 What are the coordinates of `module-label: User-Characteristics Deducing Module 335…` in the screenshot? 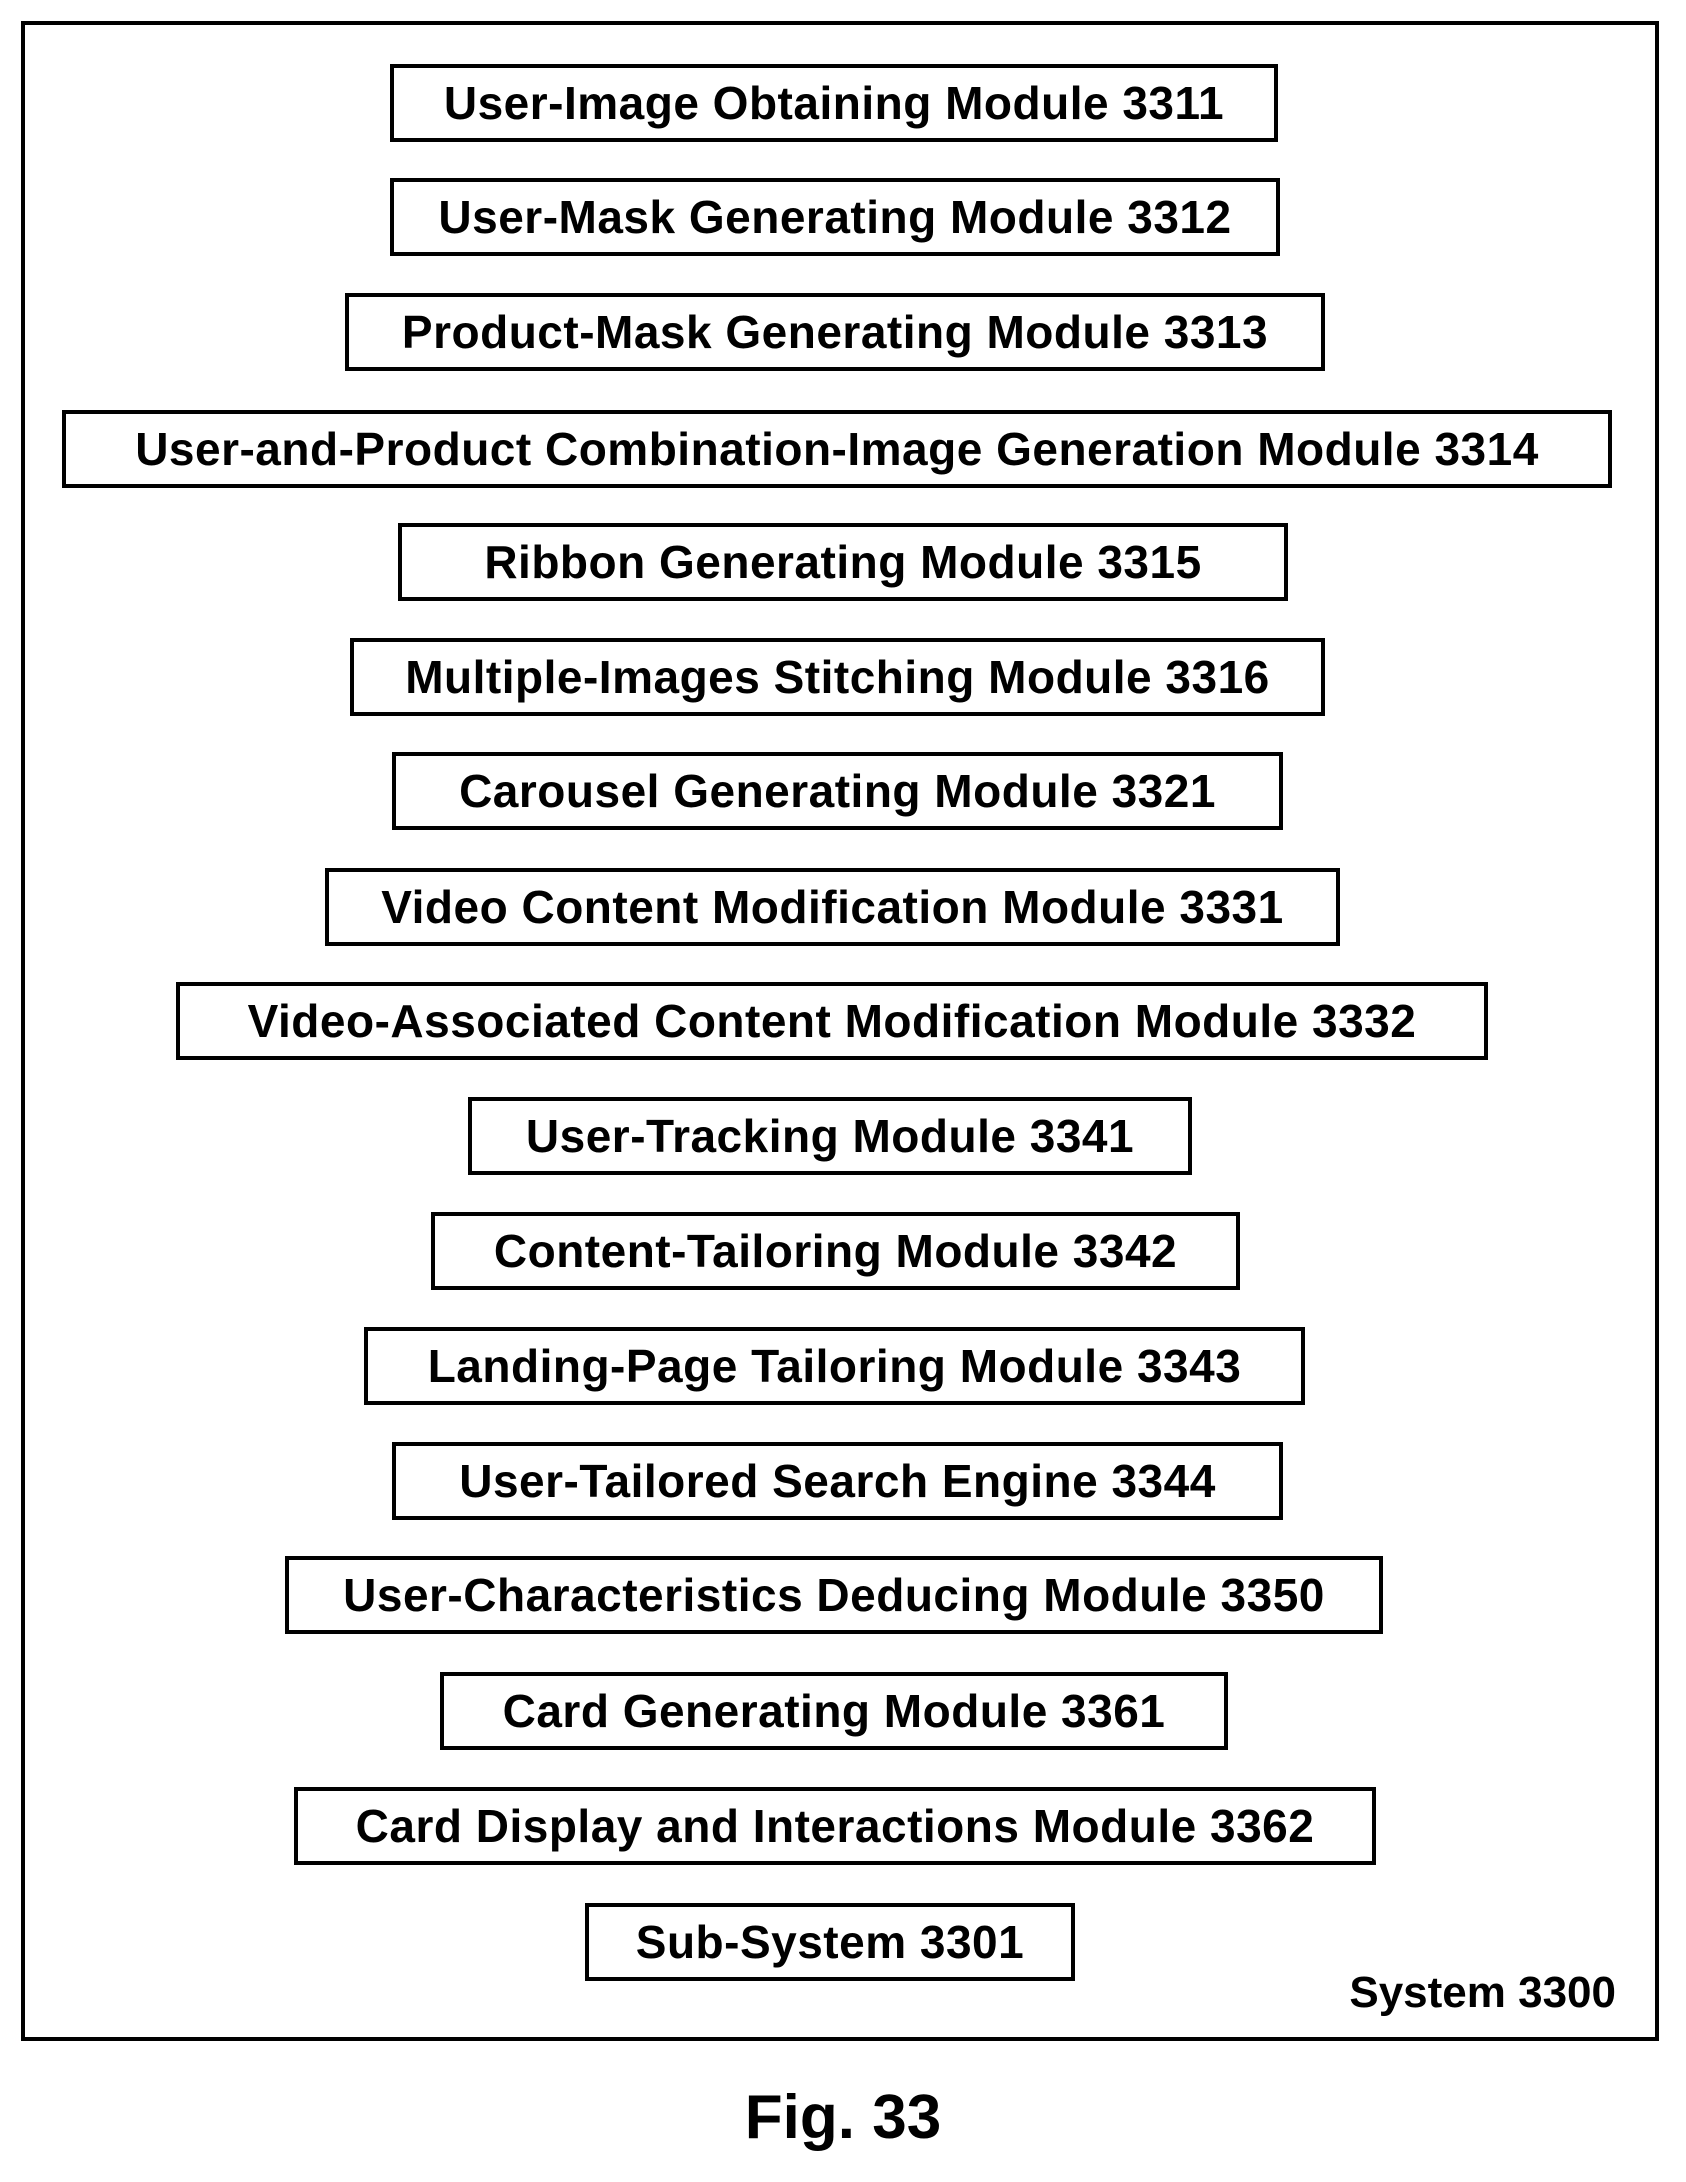 It's located at (834, 1595).